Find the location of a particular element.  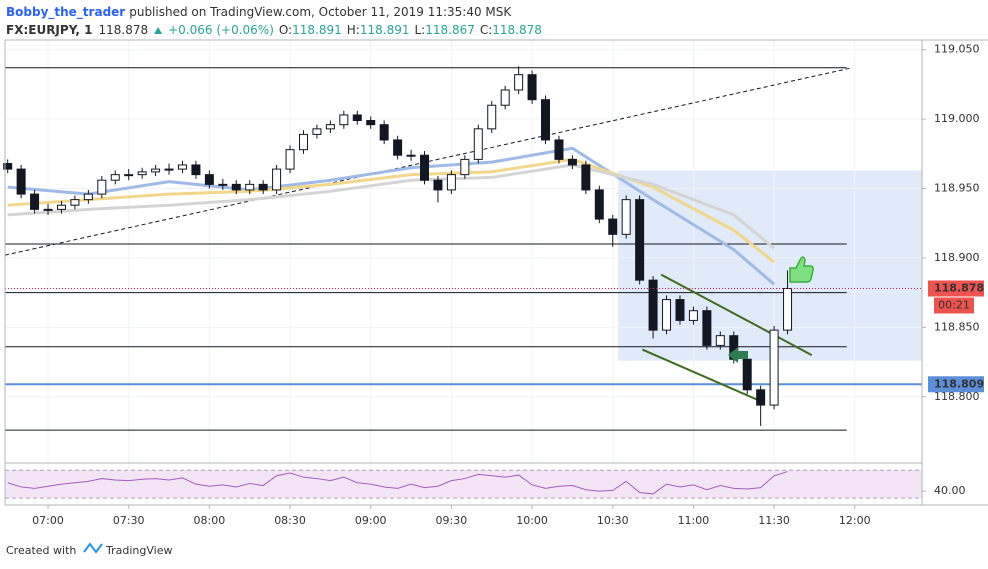

author: Bobby_the_trader is located at coordinates (65, 12).